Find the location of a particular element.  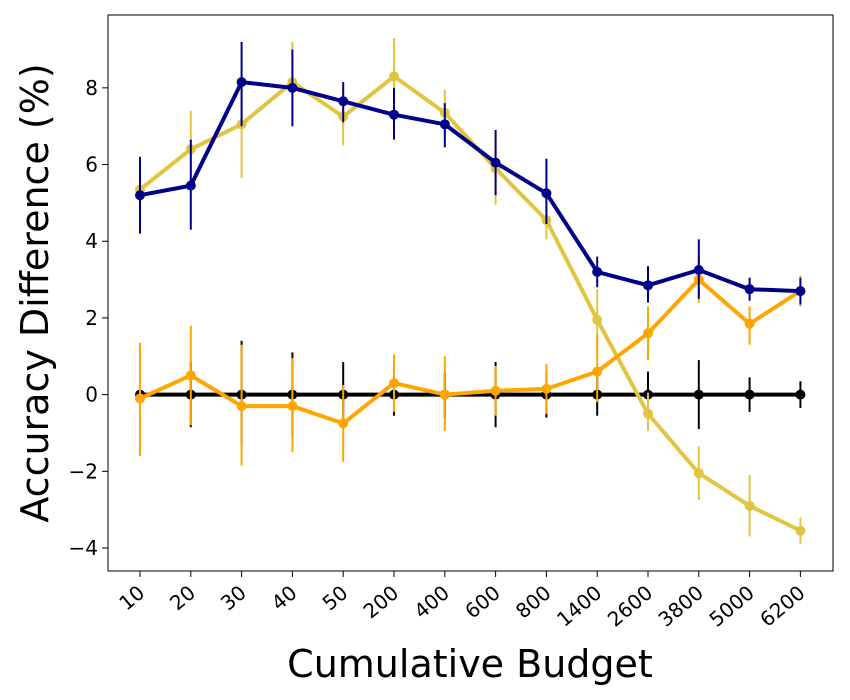

x-tick-label: 1400 is located at coordinates (579, 605).